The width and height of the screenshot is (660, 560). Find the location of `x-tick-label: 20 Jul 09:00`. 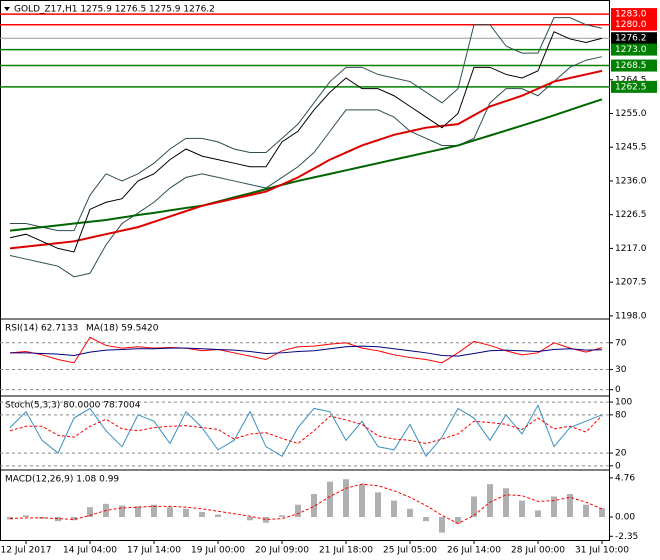

x-tick-label: 20 Jul 09:00 is located at coordinates (282, 551).